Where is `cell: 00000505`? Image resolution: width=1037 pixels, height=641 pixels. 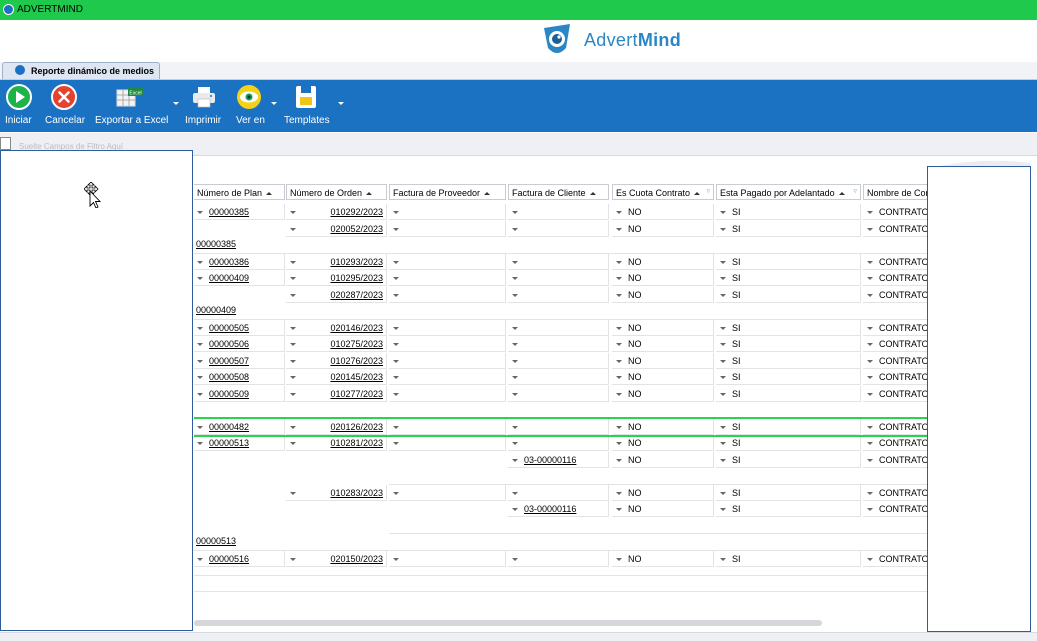
cell: 00000505 is located at coordinates (239, 327).